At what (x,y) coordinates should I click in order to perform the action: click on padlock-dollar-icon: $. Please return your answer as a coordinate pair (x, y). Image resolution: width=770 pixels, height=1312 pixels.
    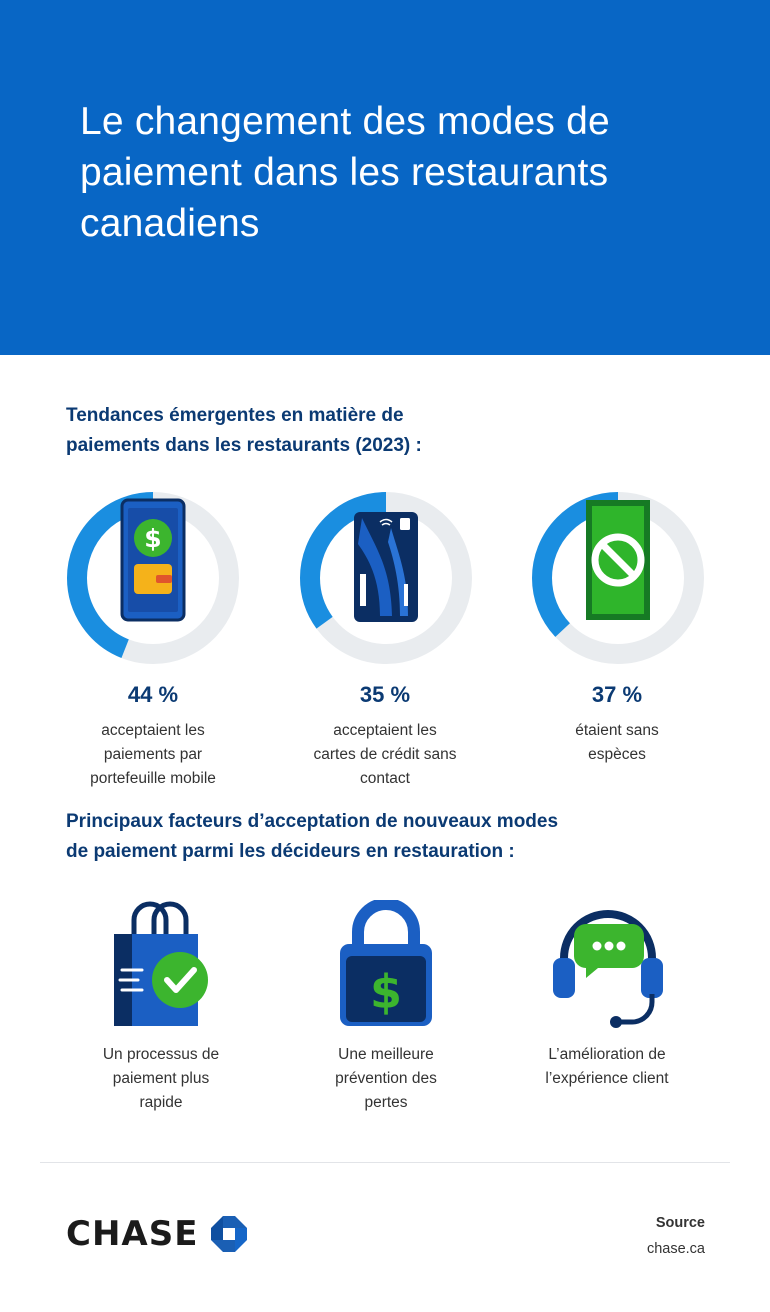
    Looking at the image, I should click on (386, 963).